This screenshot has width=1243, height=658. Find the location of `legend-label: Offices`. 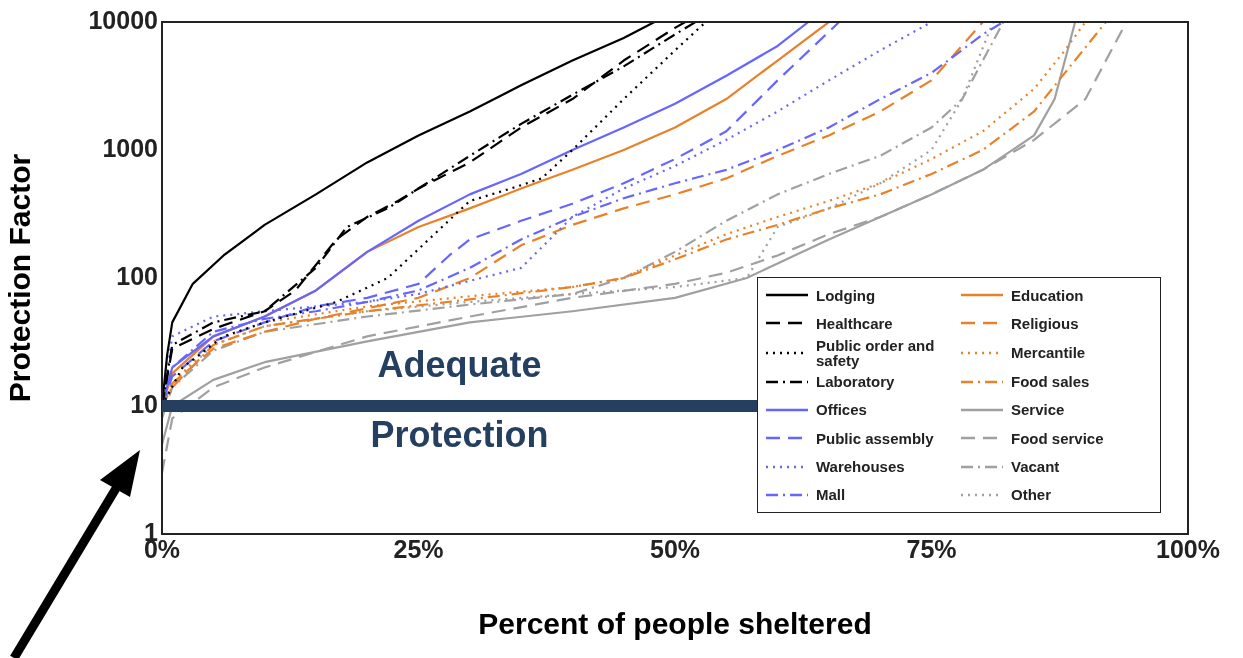

legend-label: Offices is located at coordinates (841, 410).